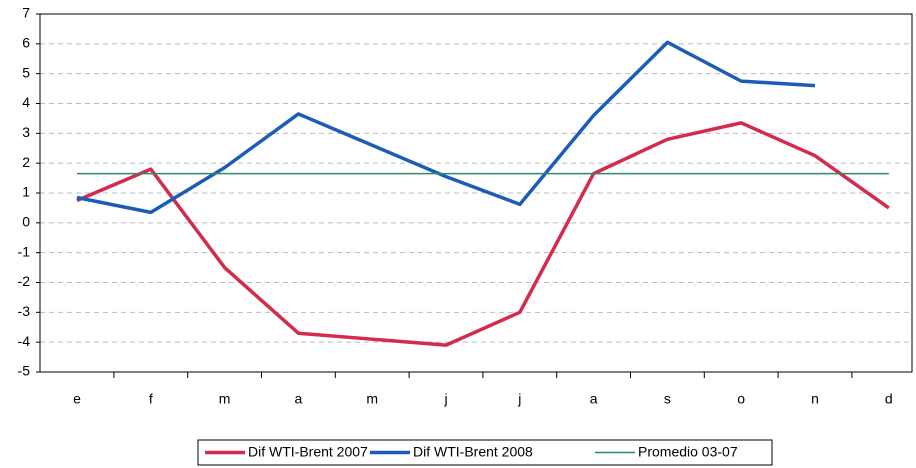  What do you see at coordinates (667, 399) in the screenshot?
I see `x-tick-label: s` at bounding box center [667, 399].